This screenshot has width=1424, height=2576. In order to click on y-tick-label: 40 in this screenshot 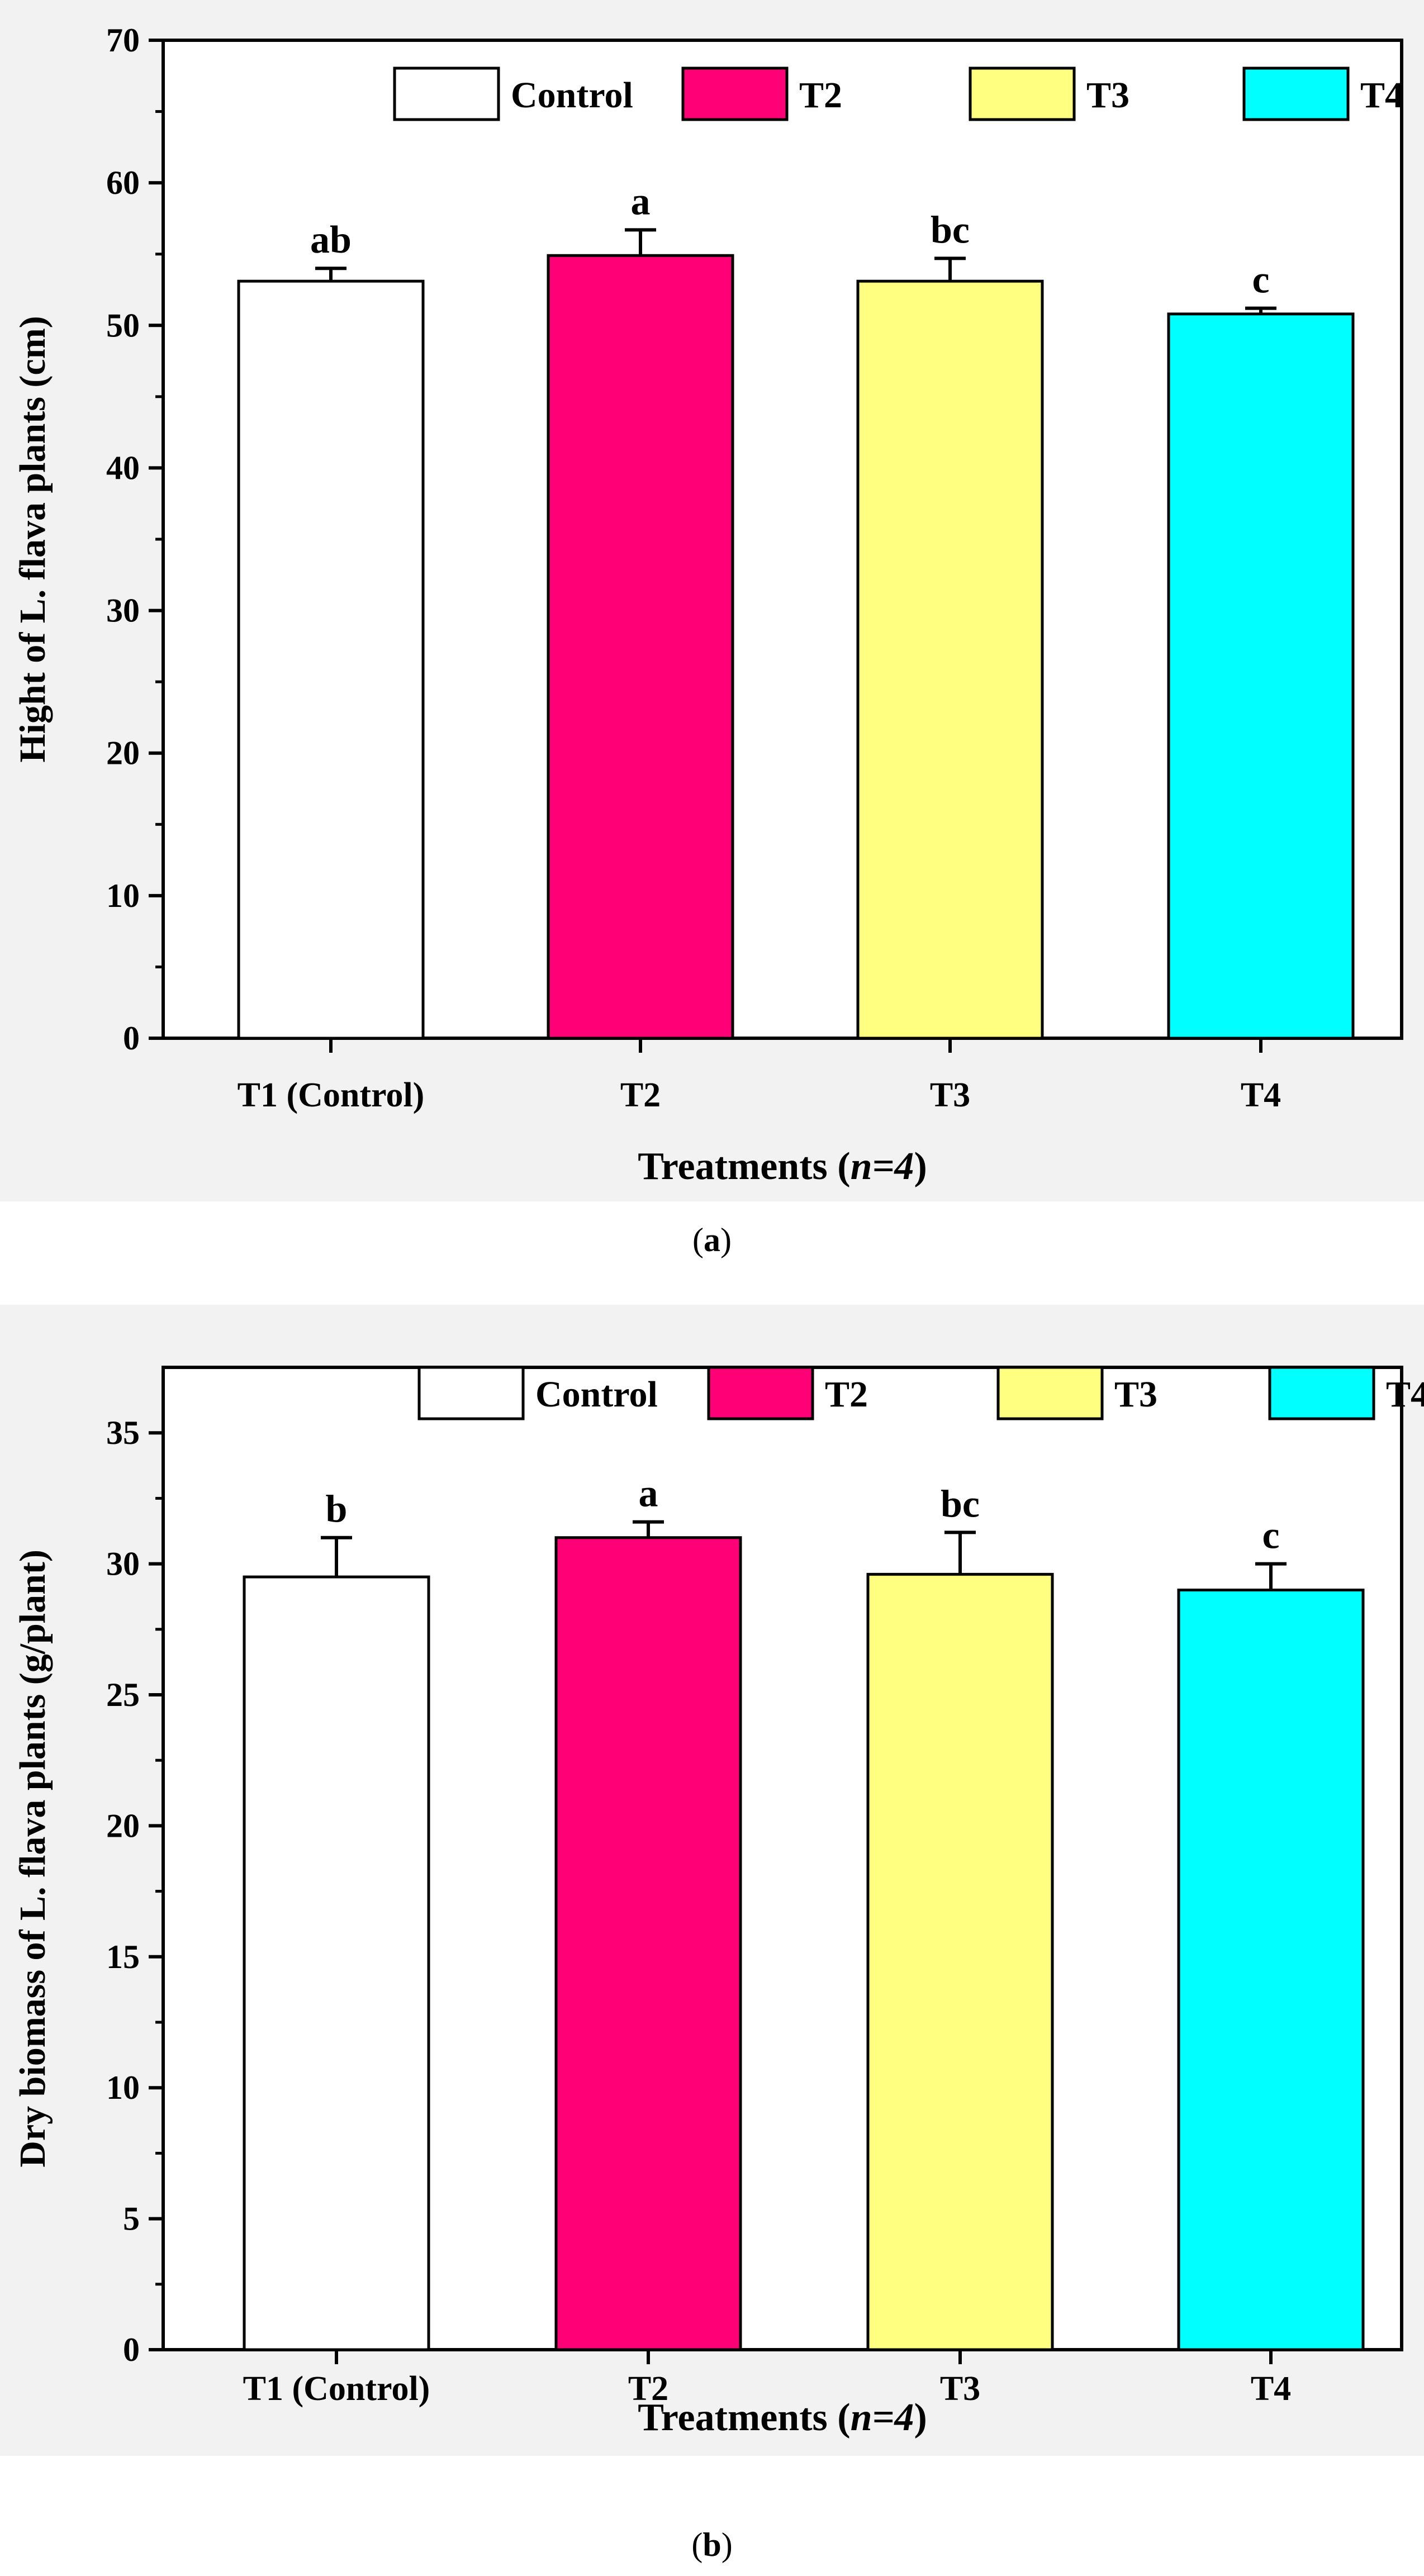, I will do `click(123, 468)`.